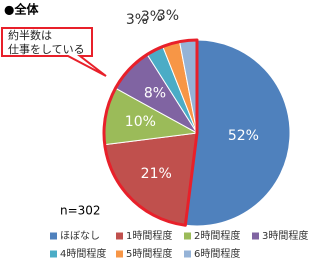  I want to click on data-label: 10%, so click(140, 122).